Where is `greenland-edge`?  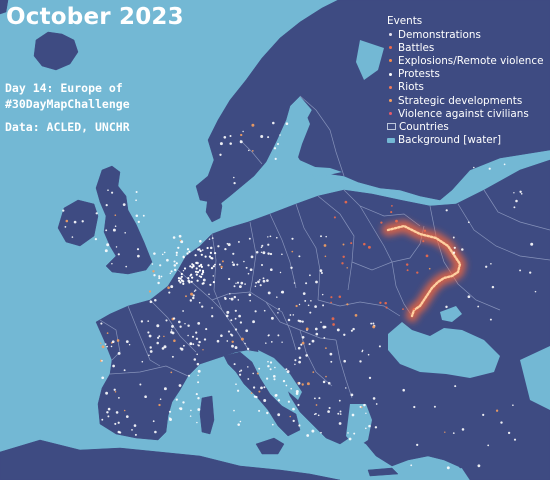 greenland-edge is located at coordinates (4, 7).